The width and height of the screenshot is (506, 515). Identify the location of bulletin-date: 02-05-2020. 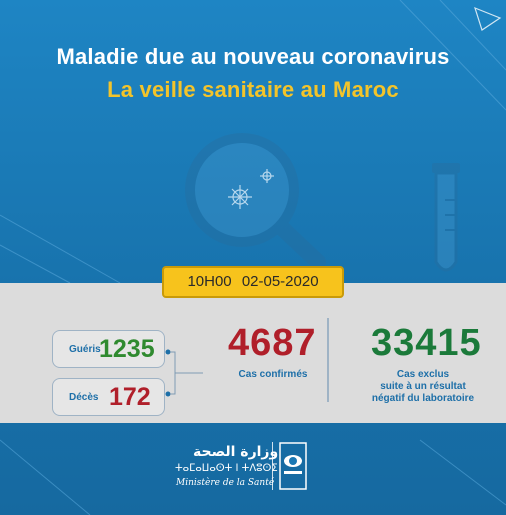
(280, 281).